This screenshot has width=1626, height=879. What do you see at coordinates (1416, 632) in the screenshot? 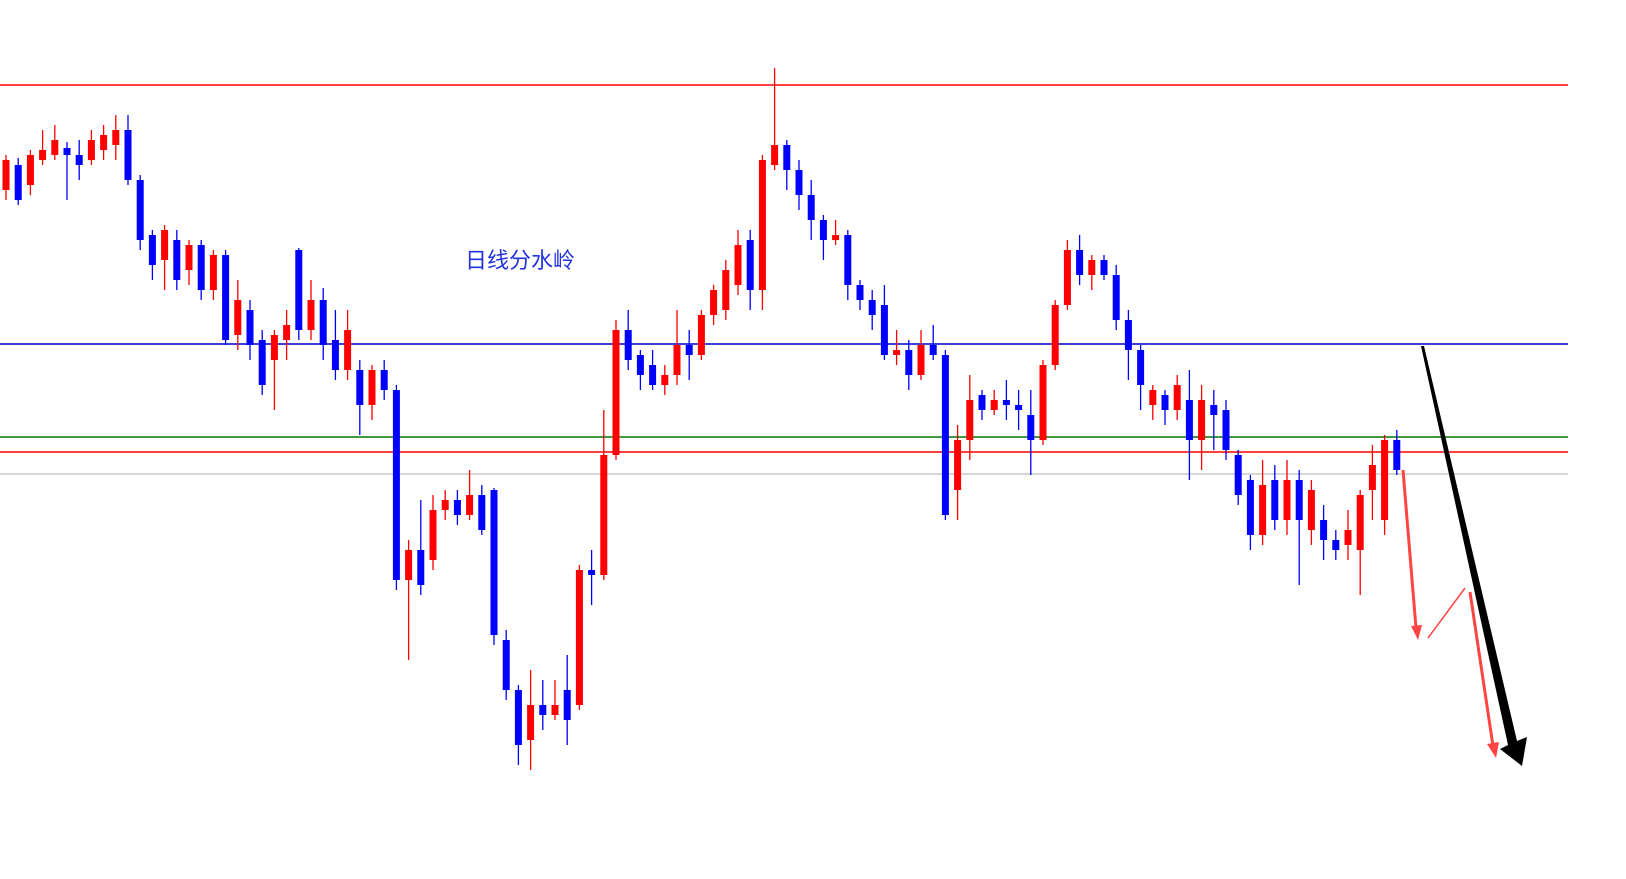
I see `arrow-head` at bounding box center [1416, 632].